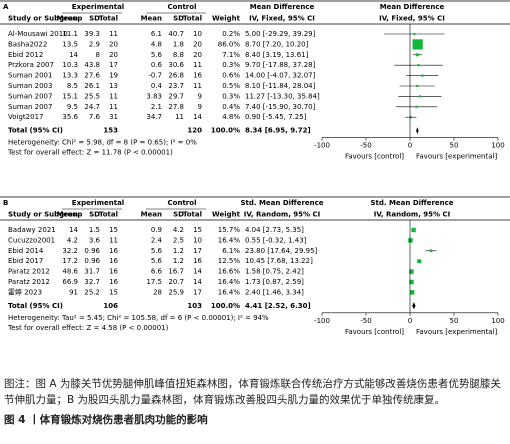  Describe the element at coordinates (35, 306) in the screenshot. I see `total-name: Total (95% CI)` at that location.